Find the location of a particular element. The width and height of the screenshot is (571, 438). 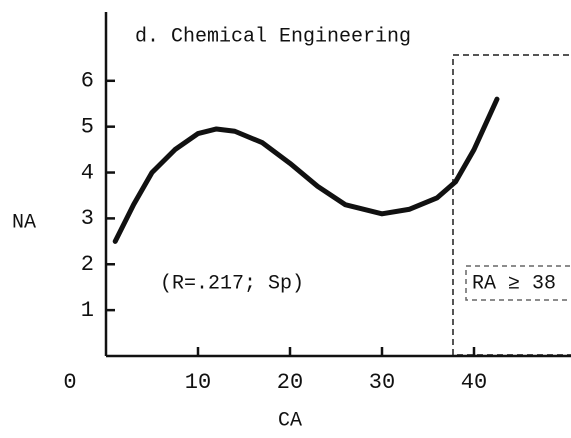

y-tick-label: 6 is located at coordinates (87, 81).